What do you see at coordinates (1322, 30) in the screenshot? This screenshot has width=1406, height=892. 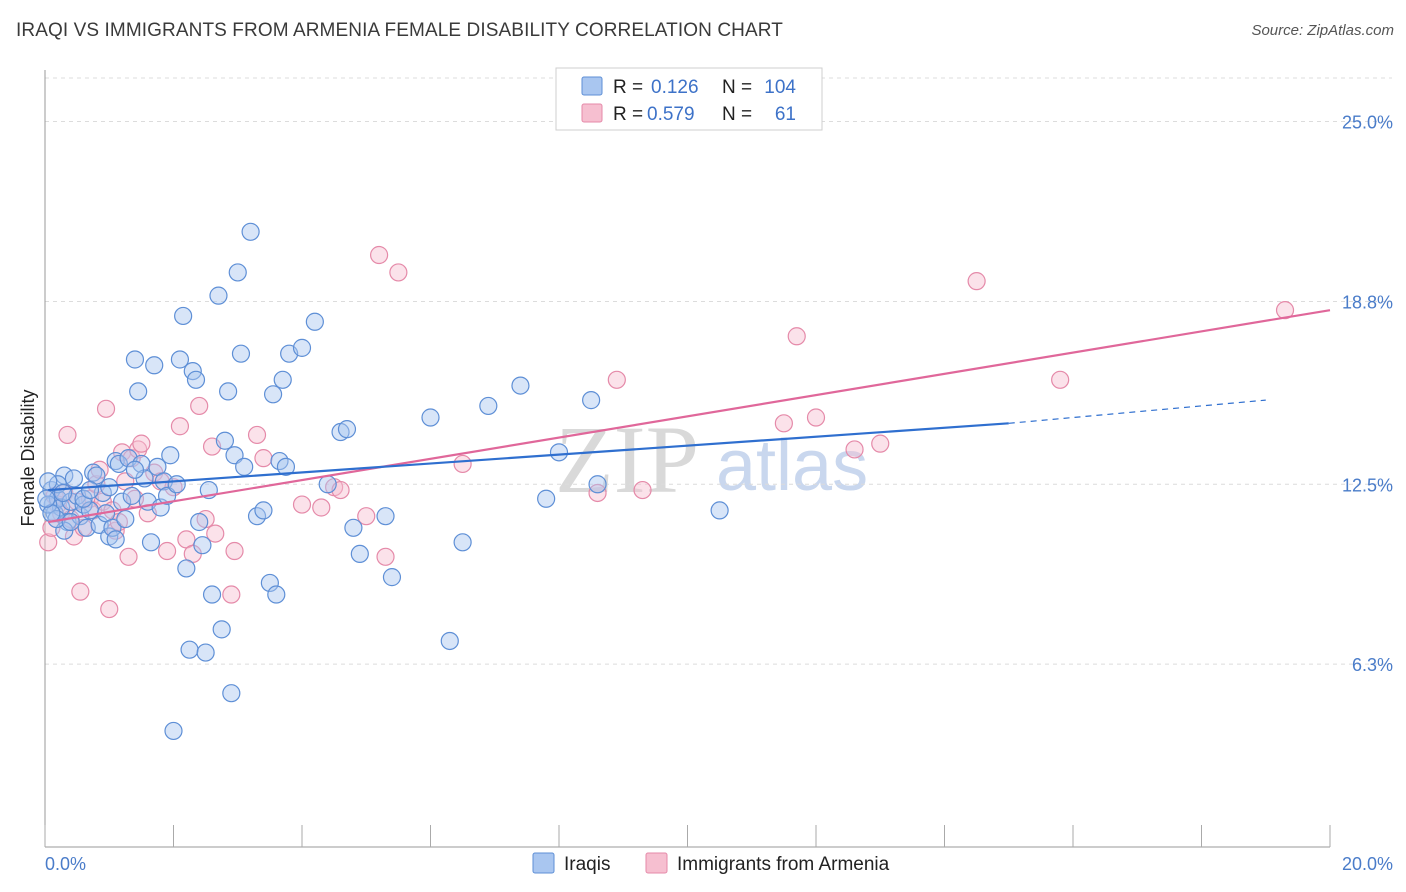 I see `source-credit: Source: ZipAtlas.com` at bounding box center [1322, 30].